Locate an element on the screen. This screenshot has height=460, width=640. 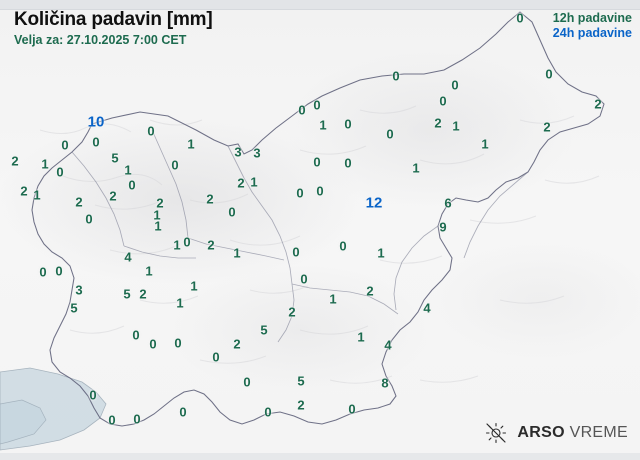
sun-weather-icon is located at coordinates (496, 433).